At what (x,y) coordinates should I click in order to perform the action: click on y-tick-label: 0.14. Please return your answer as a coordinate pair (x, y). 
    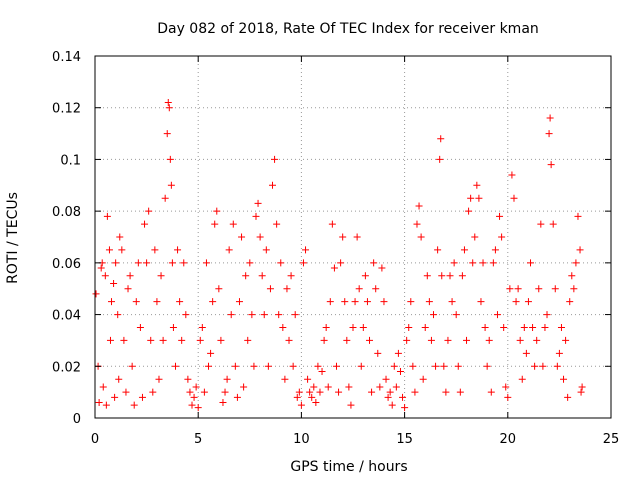
    Looking at the image, I should click on (66, 57).